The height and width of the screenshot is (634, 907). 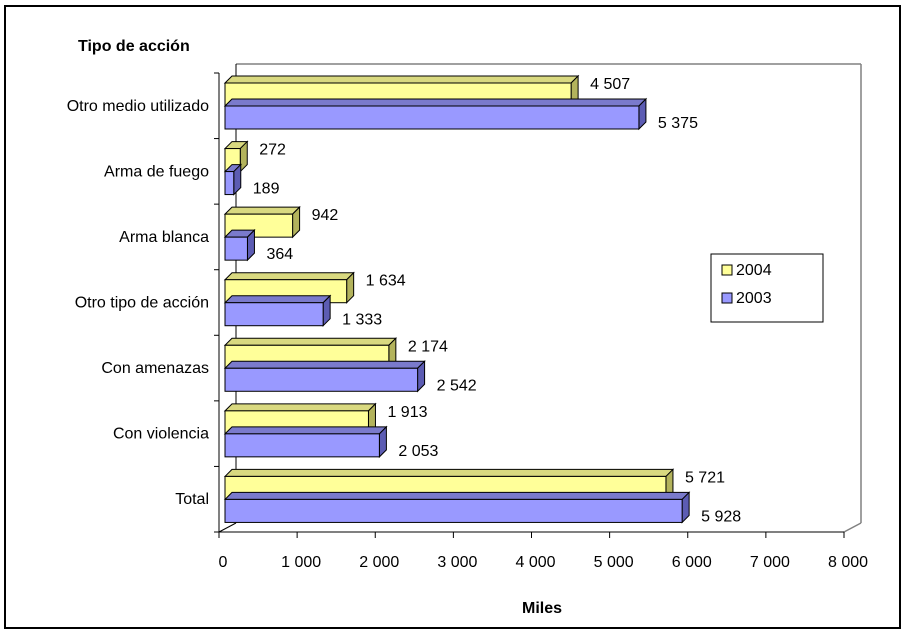 I want to click on value-label-otro-medio-utilizado-2004: 4 507, so click(x=610, y=84).